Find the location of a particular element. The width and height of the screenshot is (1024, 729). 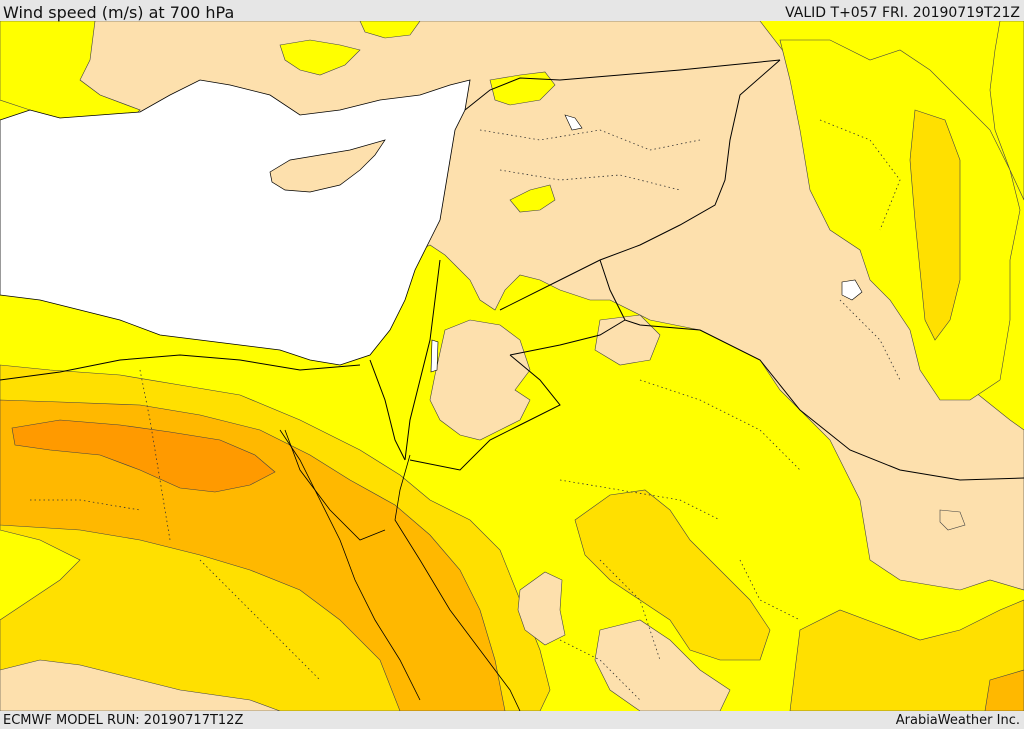

border-turkey-syria is located at coordinates (622, 85).